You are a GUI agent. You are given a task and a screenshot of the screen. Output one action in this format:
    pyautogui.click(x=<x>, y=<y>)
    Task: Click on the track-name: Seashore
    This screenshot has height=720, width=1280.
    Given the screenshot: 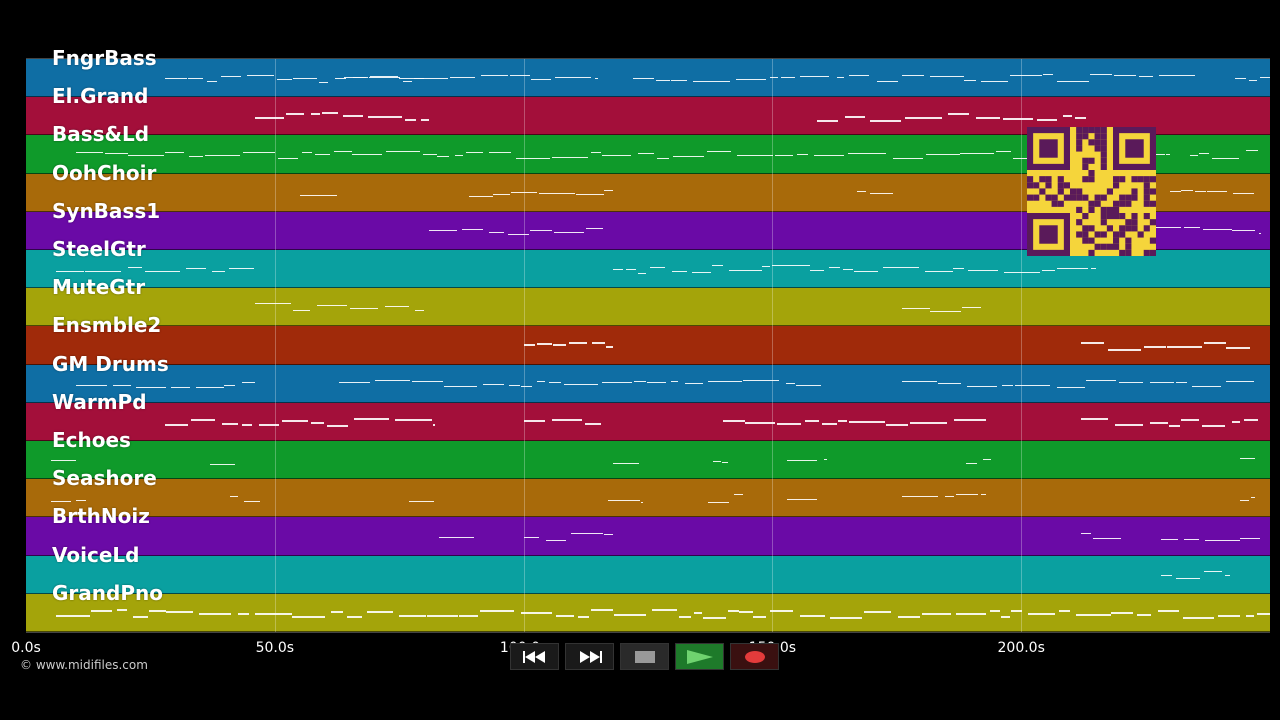 What is the action you would take?
    pyautogui.click(x=104, y=478)
    